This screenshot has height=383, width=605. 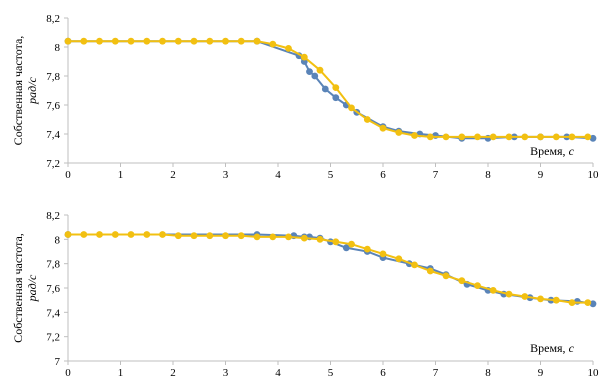 I want to click on y-tick-label: 7, so click(x=58, y=362).